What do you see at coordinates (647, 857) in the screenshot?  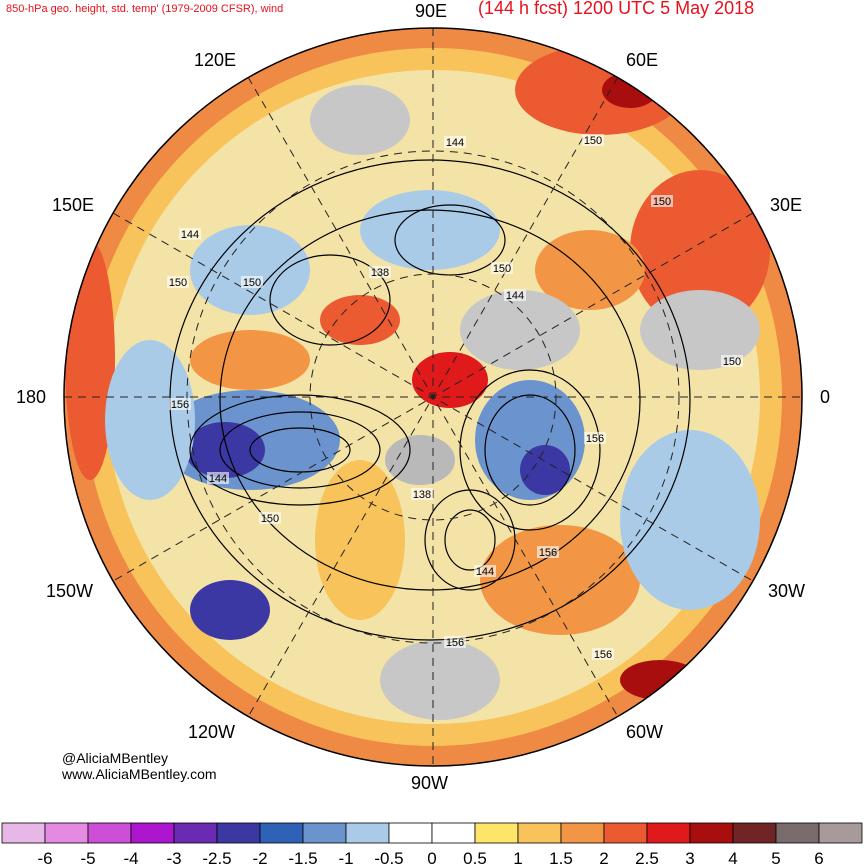 I see `colorbar-label: 2.5` at bounding box center [647, 857].